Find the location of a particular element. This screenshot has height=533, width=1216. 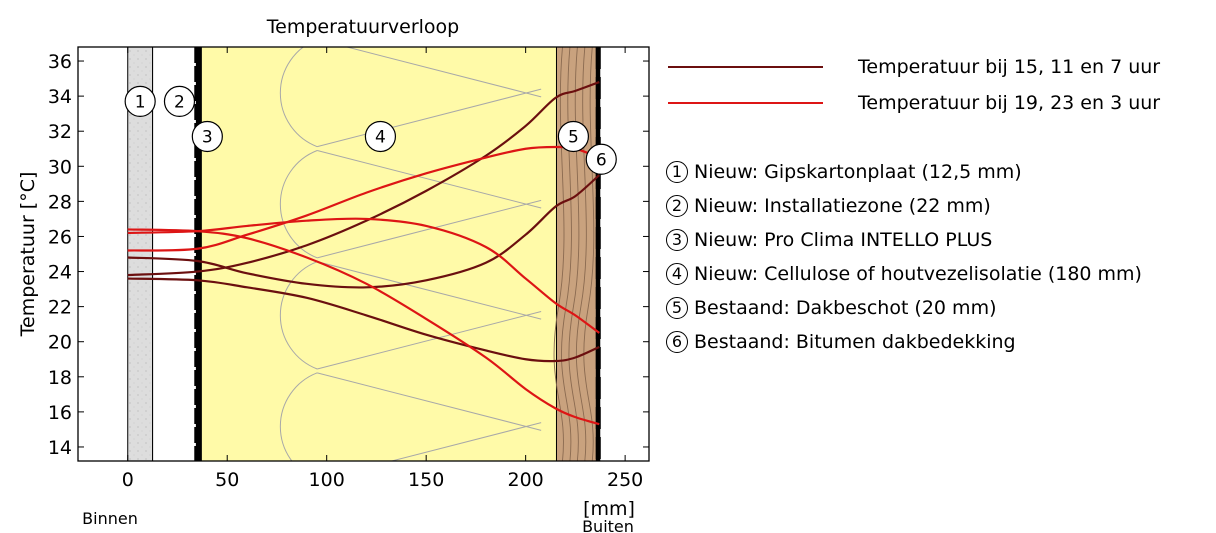

layer-marker-number: 5 is located at coordinates (573, 137).